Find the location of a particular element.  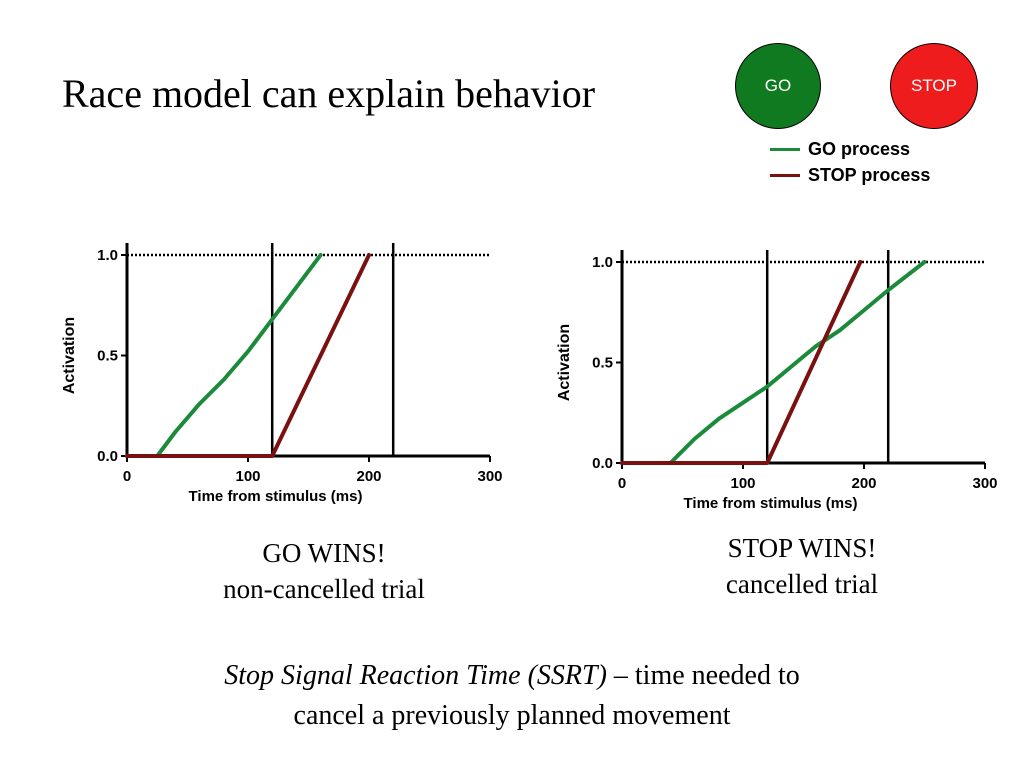

ssrt-term: Stop Signal Reaction Time (SSRT) is located at coordinates (415, 675).